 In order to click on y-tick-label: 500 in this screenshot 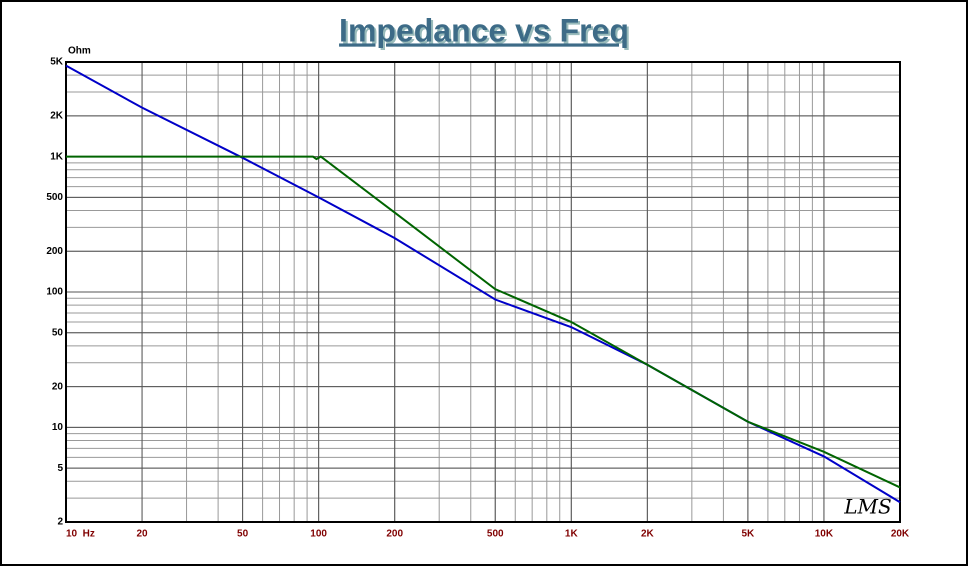, I will do `click(54, 197)`.